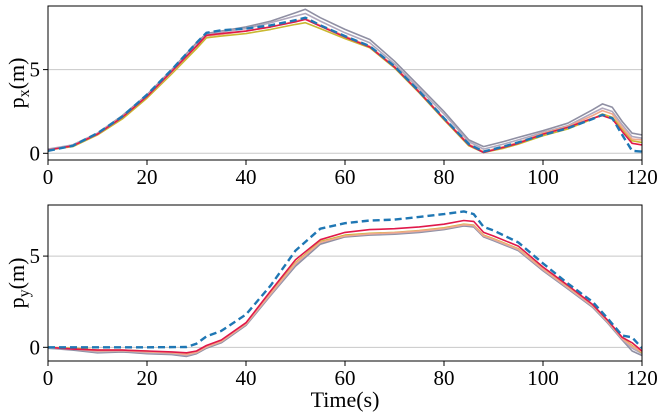 The width and height of the screenshot is (664, 419). I want to click on bottom-xtick-label-80: 80, so click(444, 378).